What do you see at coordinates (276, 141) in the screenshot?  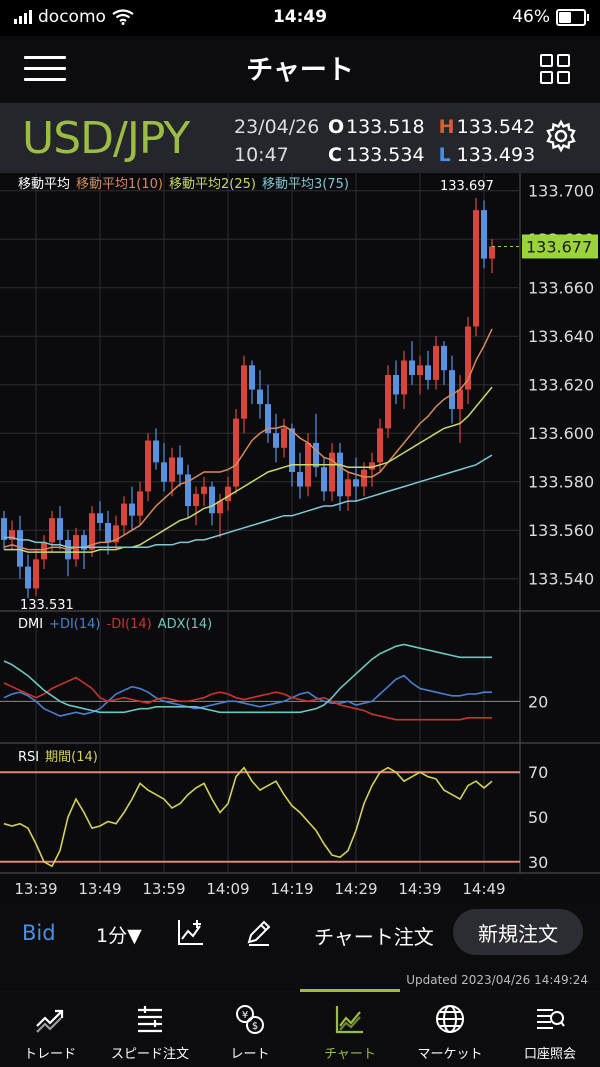 I see `quote-datetime: 23/04/26 10:47` at bounding box center [276, 141].